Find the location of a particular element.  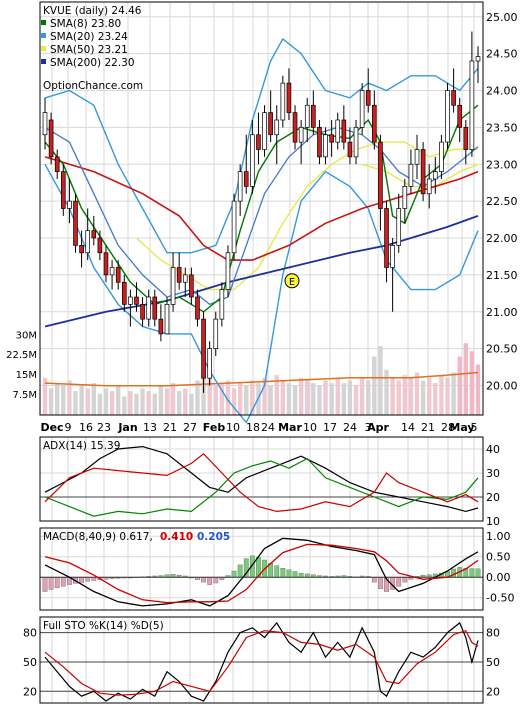

x-tick-label: 18 is located at coordinates (253, 427).